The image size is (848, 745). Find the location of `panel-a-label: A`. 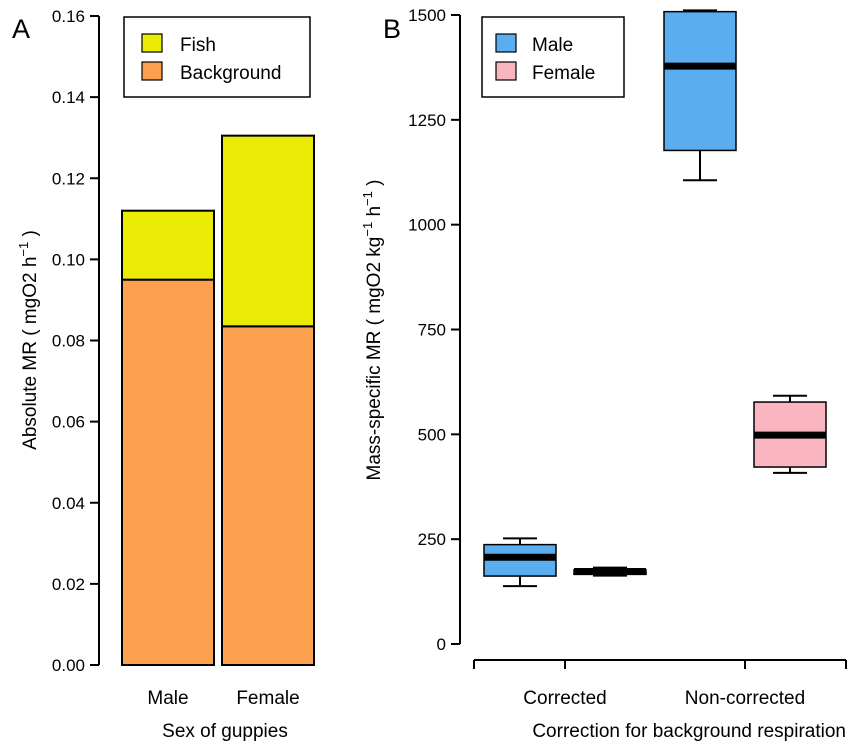

panel-a-label: A is located at coordinates (21, 29).